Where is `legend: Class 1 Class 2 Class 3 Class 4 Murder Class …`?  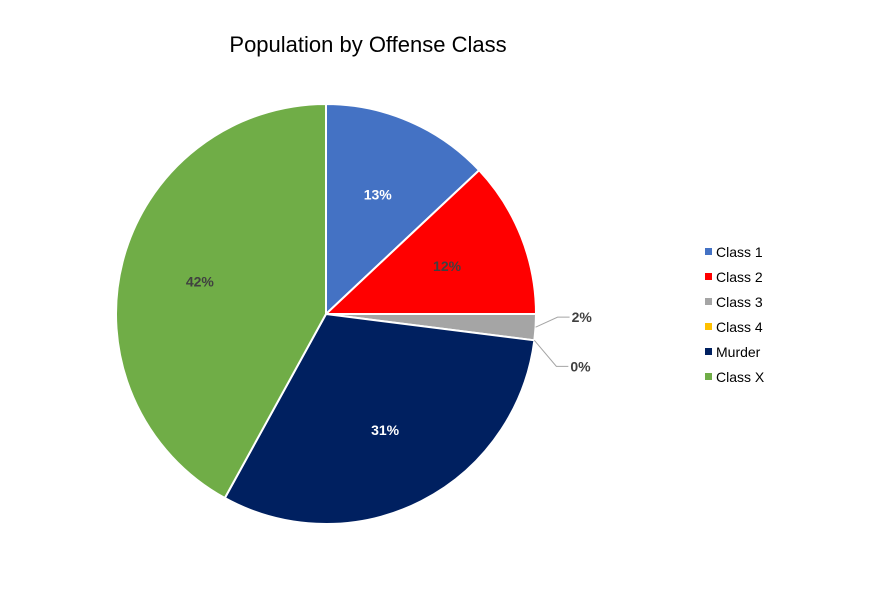 legend: Class 1 Class 2 Class 3 Class 4 Murder Class … is located at coordinates (735, 314).